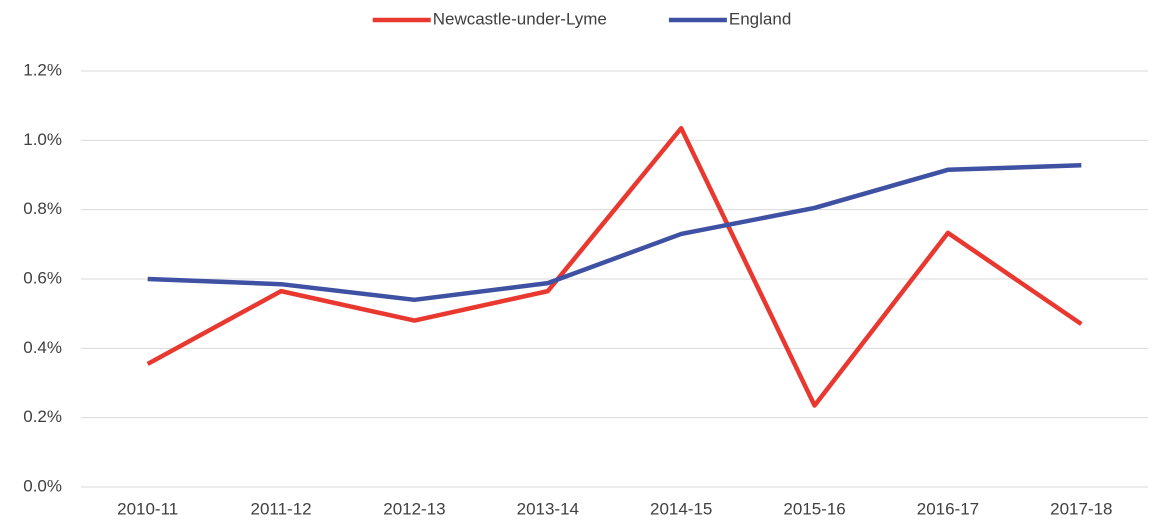 The image size is (1166, 530). I want to click on y-tick-label: 0.0%, so click(42, 485).